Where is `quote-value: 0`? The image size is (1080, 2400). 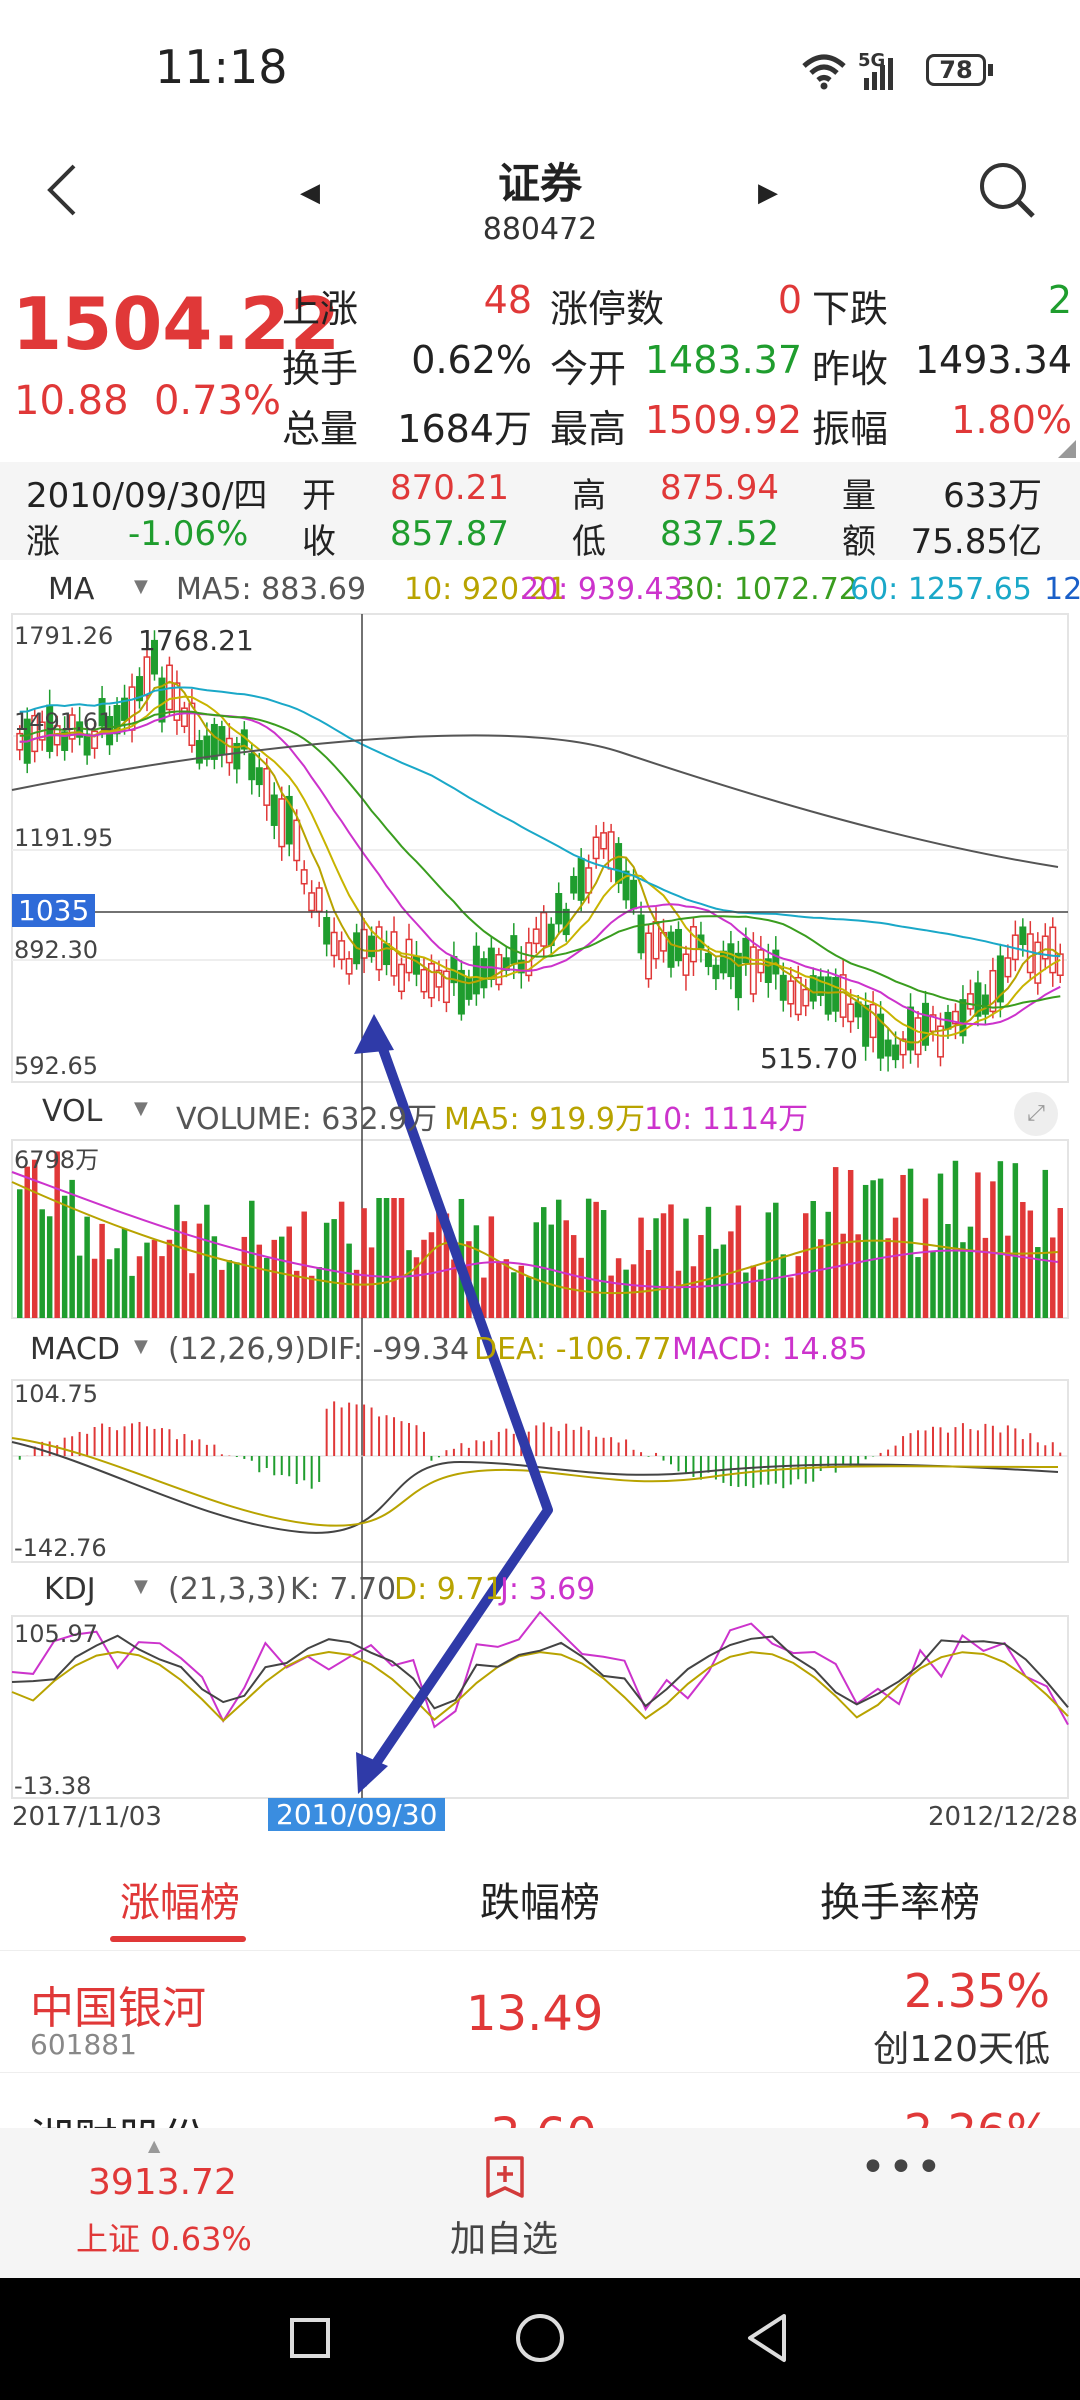
quote-value: 0 is located at coordinates (789, 300).